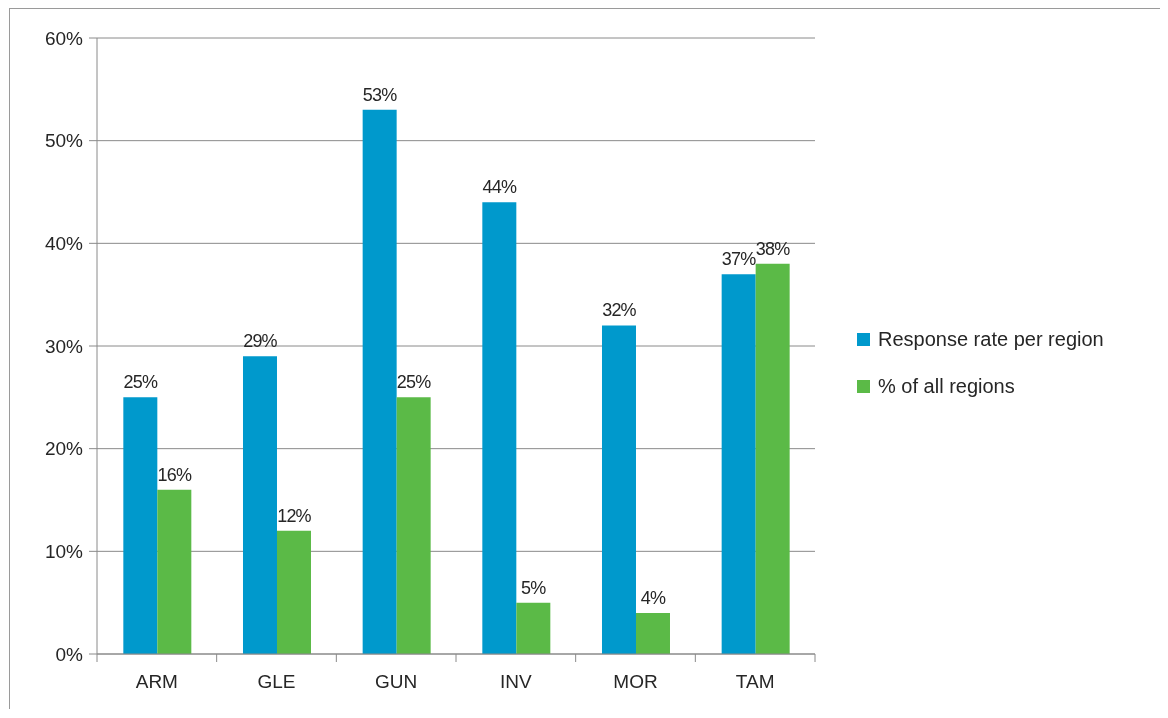 The height and width of the screenshot is (718, 1168). I want to click on y-tick-label: 50%, so click(64, 141).